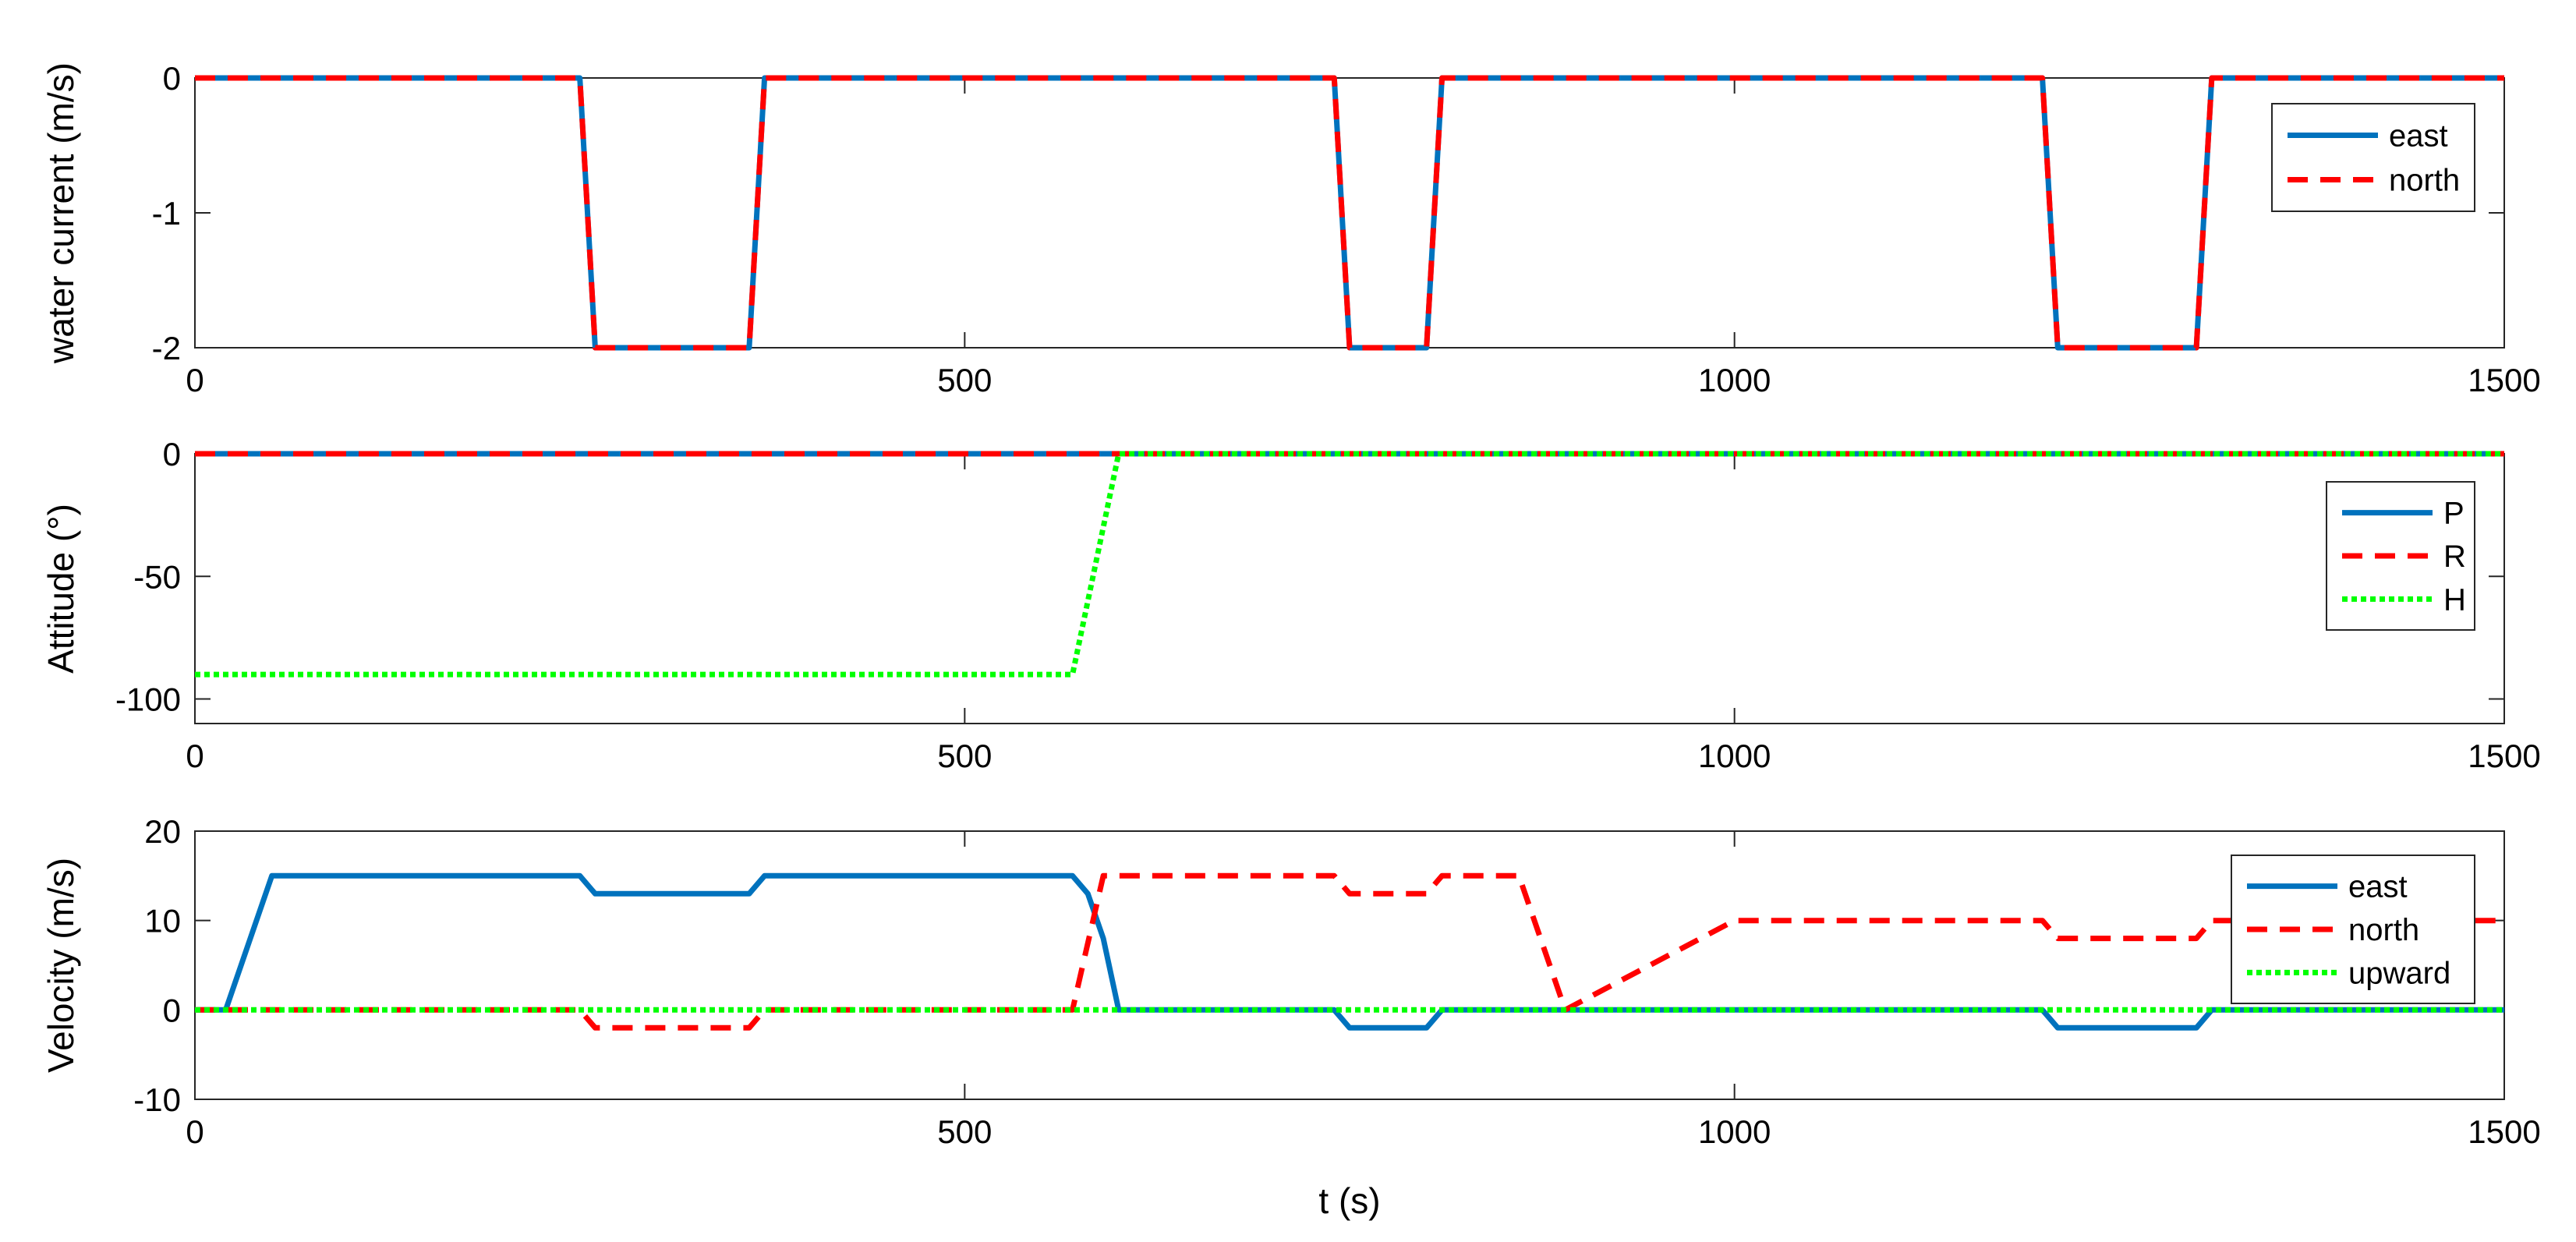 The height and width of the screenshot is (1242, 2576). I want to click on series-line-east, so click(1349, 951).